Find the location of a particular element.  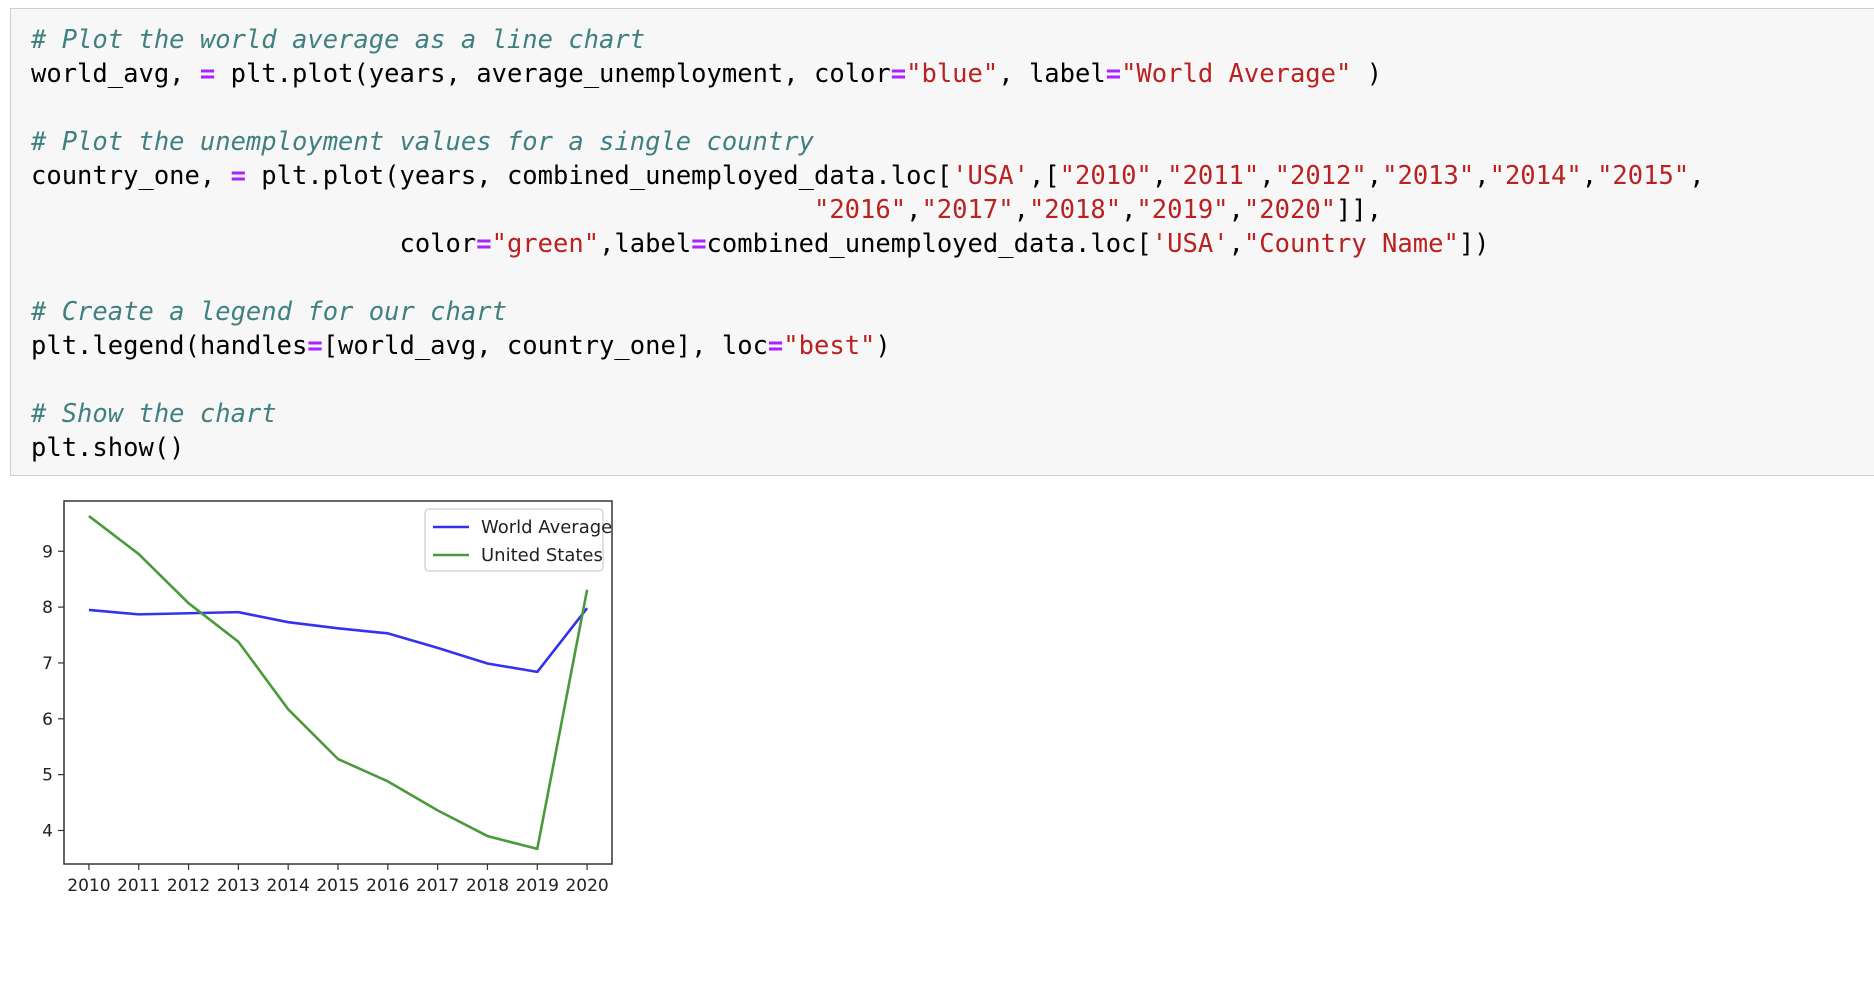

code-comment: # Create a legend for our chart is located at coordinates (269, 312).